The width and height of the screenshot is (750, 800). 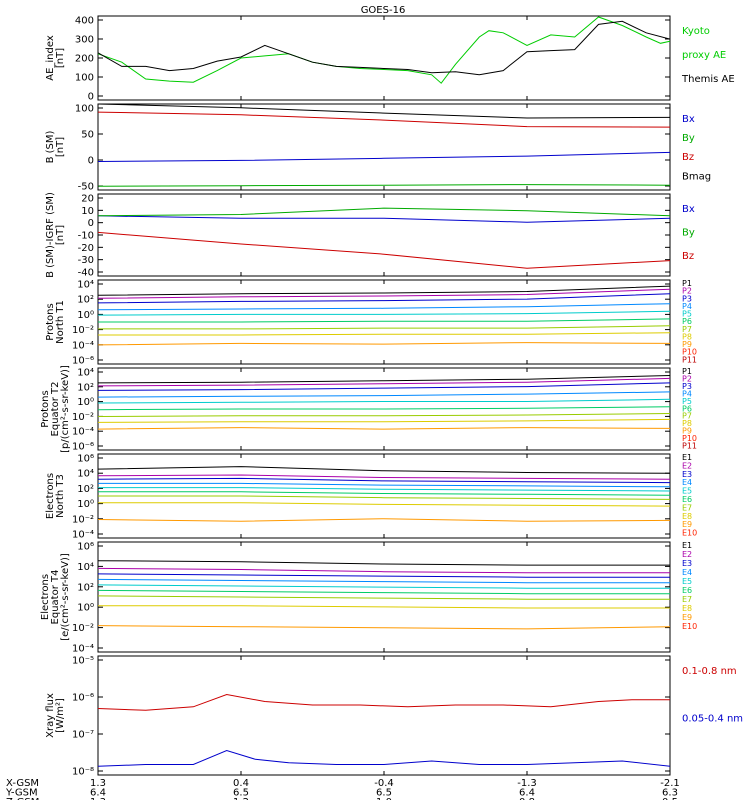 I want to click on series-p3, so click(x=384, y=298).